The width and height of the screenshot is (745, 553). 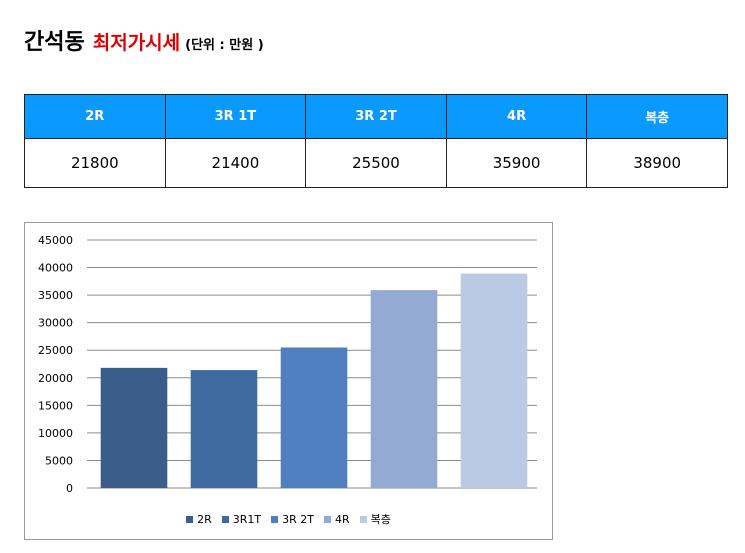 I want to click on y-tick-label: 5000, so click(x=59, y=460).